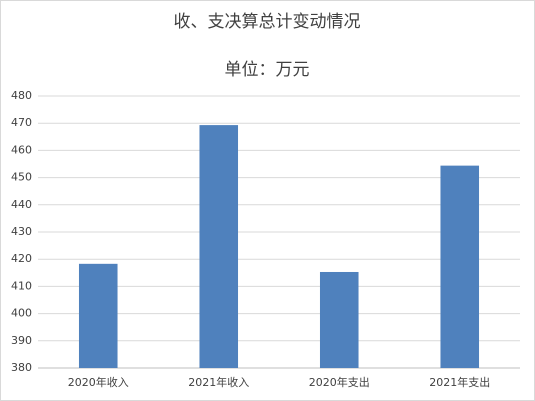 Image resolution: width=535 pixels, height=401 pixels. What do you see at coordinates (21, 367) in the screenshot?
I see `y-tick-label: 380` at bounding box center [21, 367].